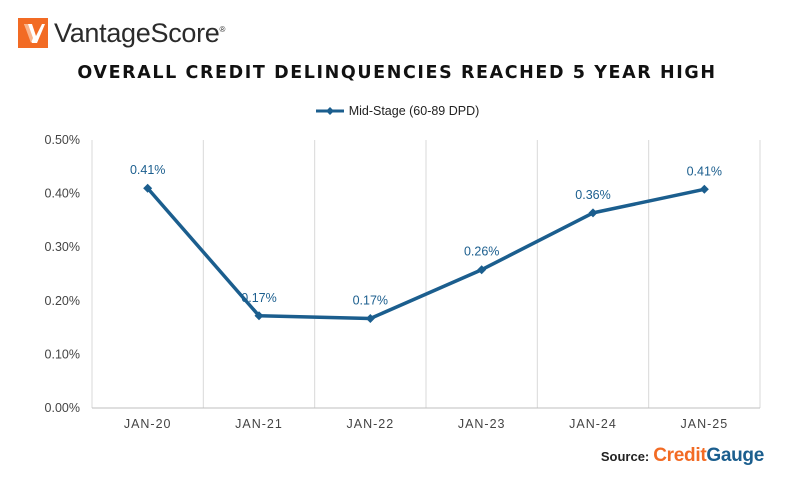  What do you see at coordinates (222, 29) in the screenshot?
I see `brand-registered-mark: ®` at bounding box center [222, 29].